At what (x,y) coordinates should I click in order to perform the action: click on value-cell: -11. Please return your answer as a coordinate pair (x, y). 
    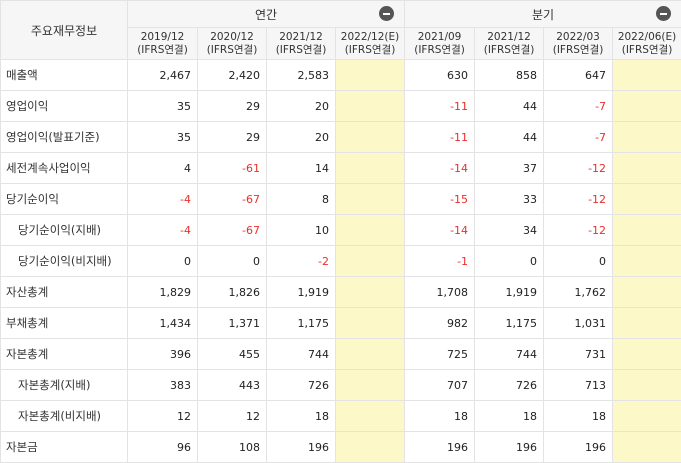
    Looking at the image, I should click on (440, 137).